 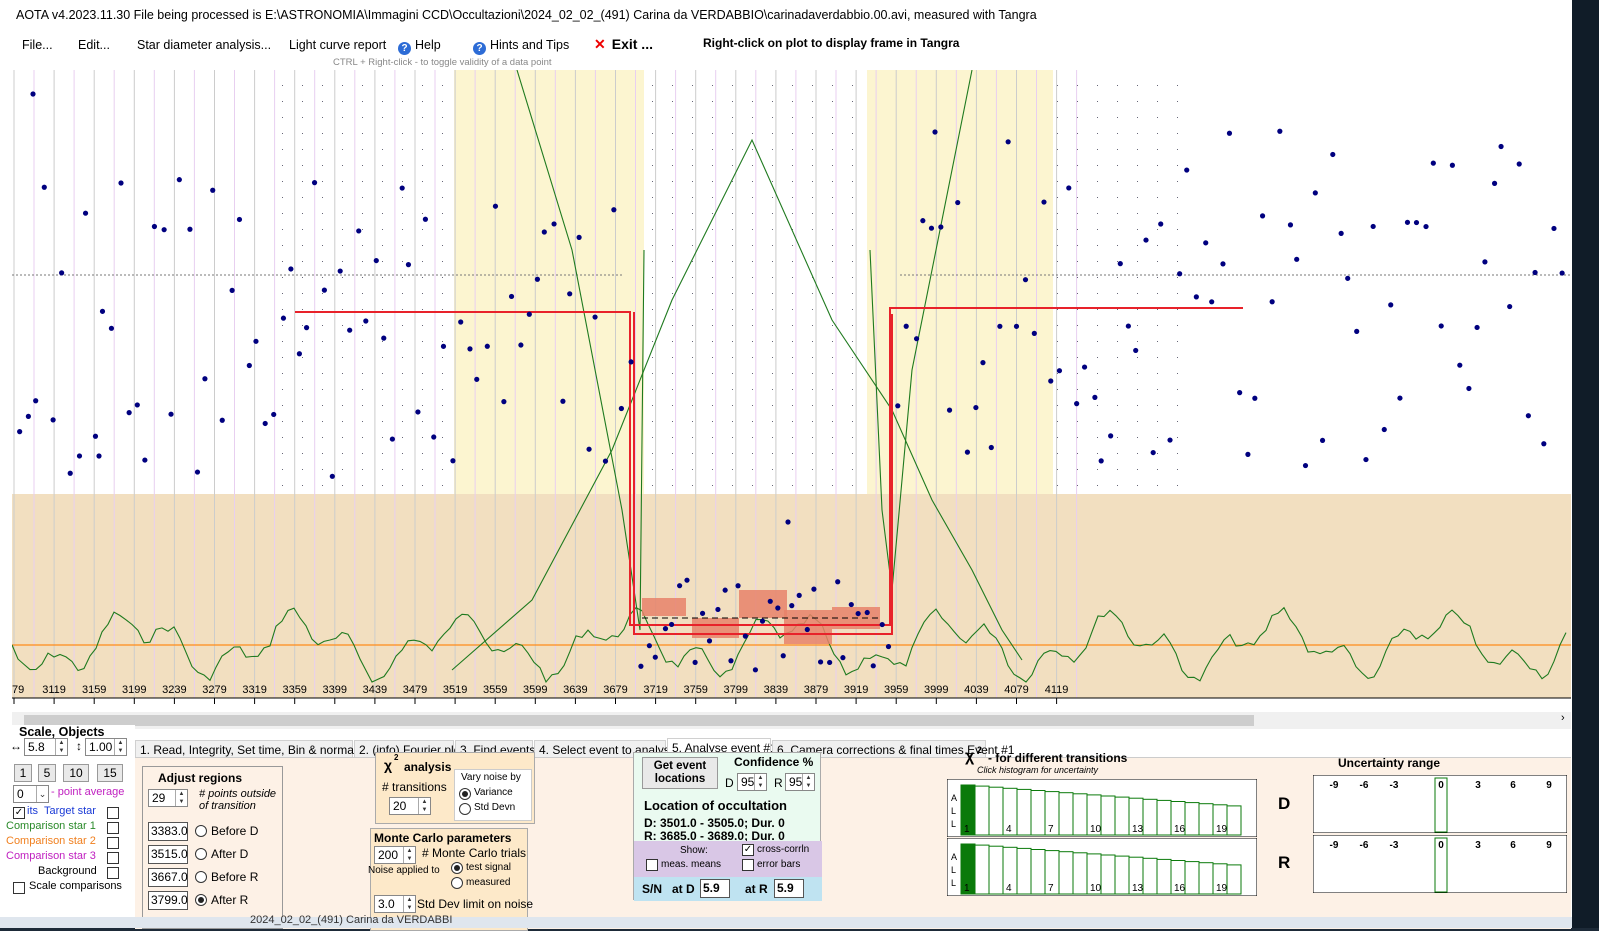 I want to click on scale-button-10: 10, so click(x=76, y=773).